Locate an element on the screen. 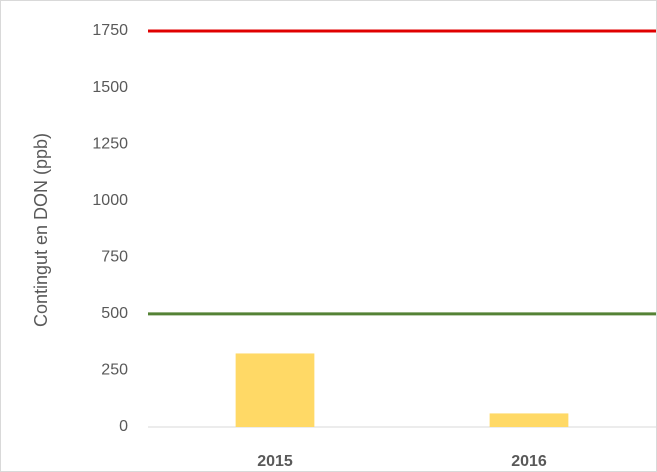  y-tick-label: 750 is located at coordinates (114, 257).